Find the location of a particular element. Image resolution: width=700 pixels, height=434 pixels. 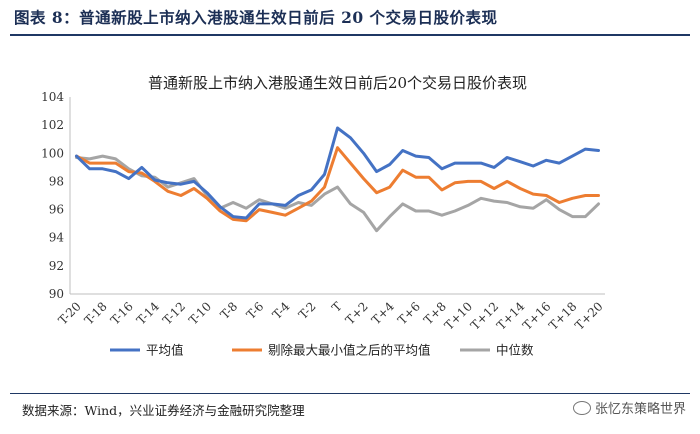

y-tick-label: 100 is located at coordinates (52, 153).